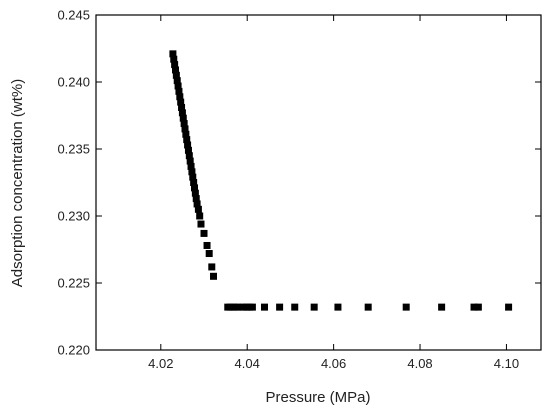 The image size is (550, 413). Describe the element at coordinates (73, 15) in the screenshot. I see `y-tick-label: 0.245` at that location.